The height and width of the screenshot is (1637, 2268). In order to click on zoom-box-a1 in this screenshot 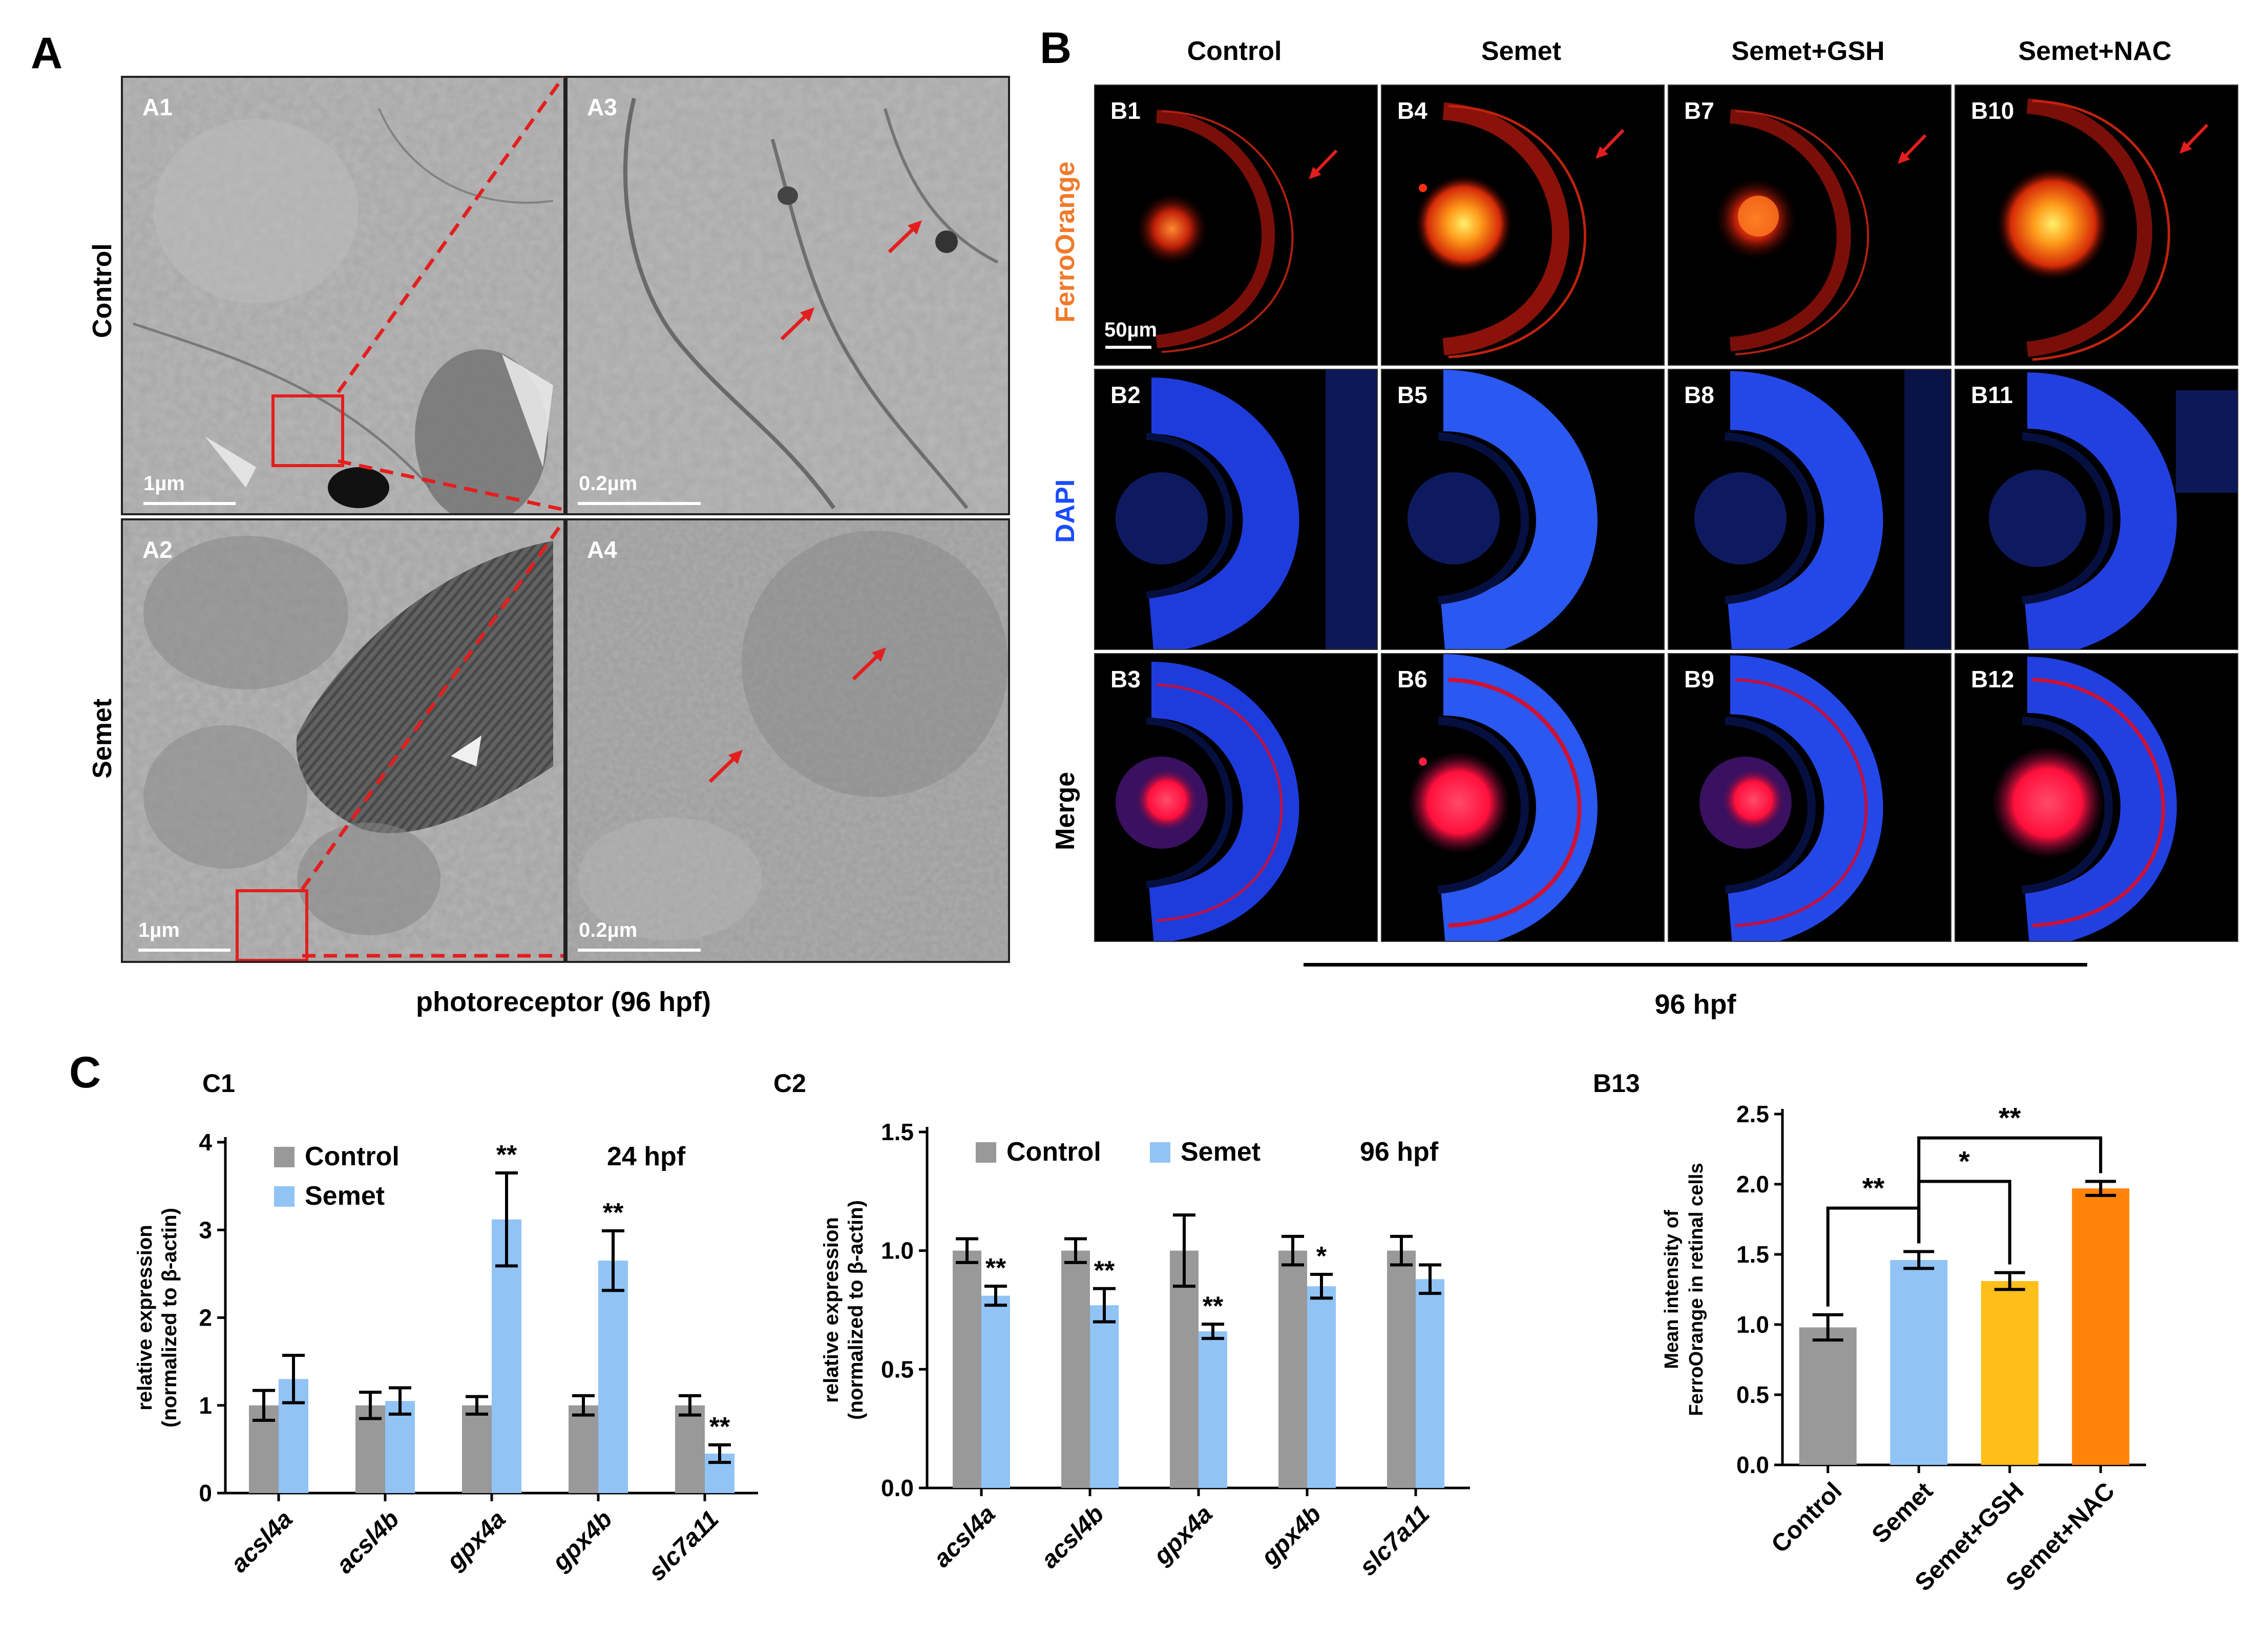, I will do `click(307, 430)`.